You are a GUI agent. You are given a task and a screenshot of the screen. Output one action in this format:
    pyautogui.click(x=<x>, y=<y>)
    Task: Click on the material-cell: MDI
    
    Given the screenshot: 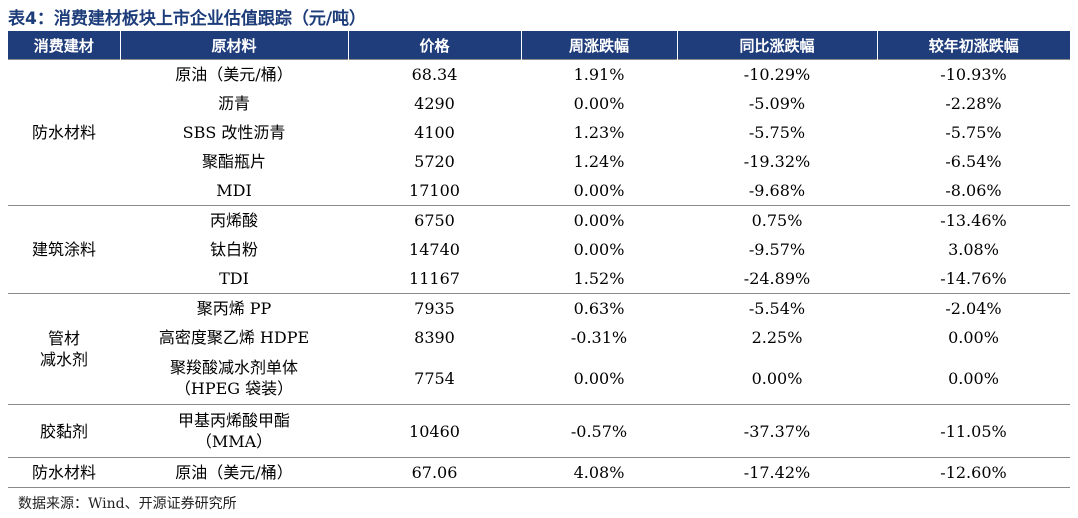 What is the action you would take?
    pyautogui.click(x=234, y=191)
    